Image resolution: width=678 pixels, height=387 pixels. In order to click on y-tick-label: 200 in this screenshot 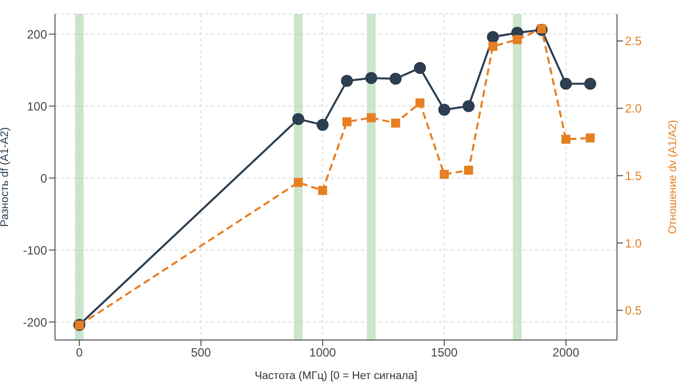, I will do `click(37, 34)`.